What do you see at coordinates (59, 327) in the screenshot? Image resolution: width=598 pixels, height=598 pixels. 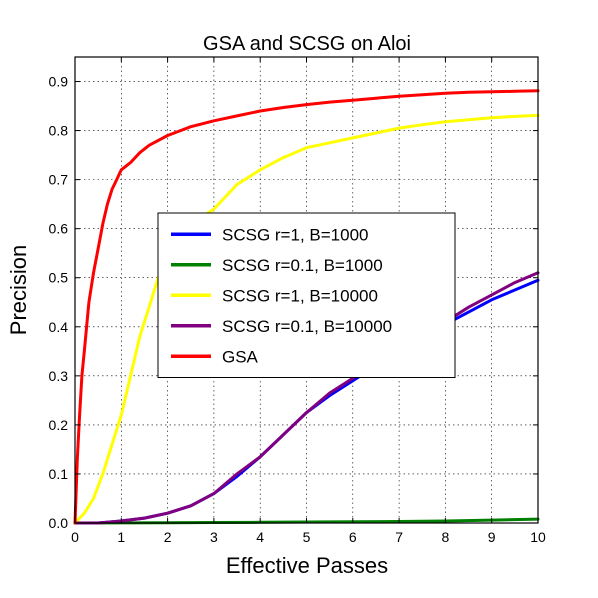 I see `y-tick-label: 0.4` at bounding box center [59, 327].